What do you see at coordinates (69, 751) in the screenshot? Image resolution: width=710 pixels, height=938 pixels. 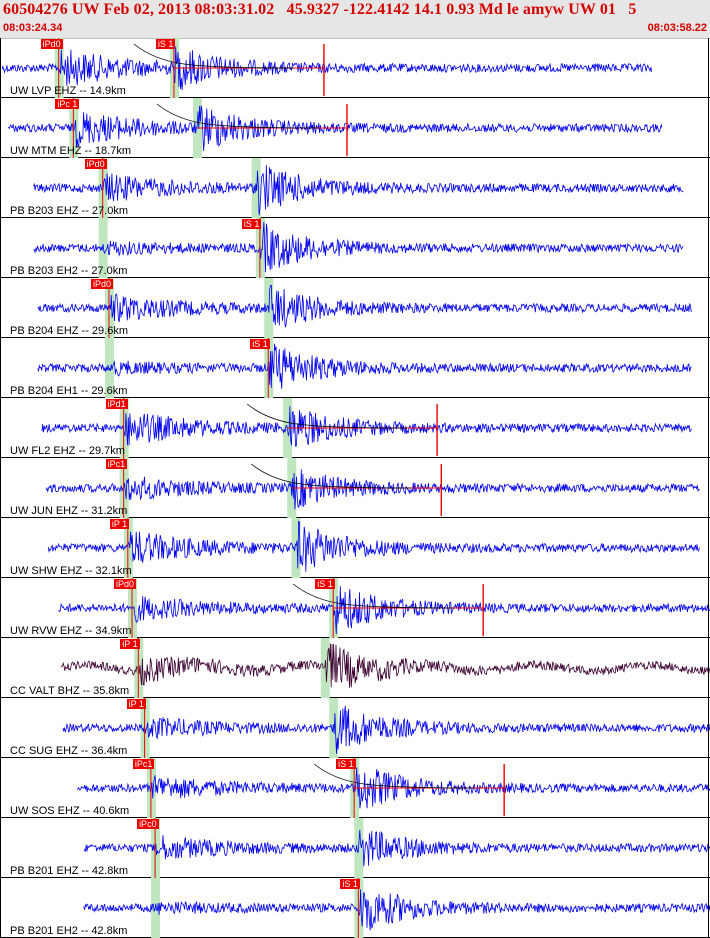 I see `station-label: CC SUG EHZ -- 36.4km` at bounding box center [69, 751].